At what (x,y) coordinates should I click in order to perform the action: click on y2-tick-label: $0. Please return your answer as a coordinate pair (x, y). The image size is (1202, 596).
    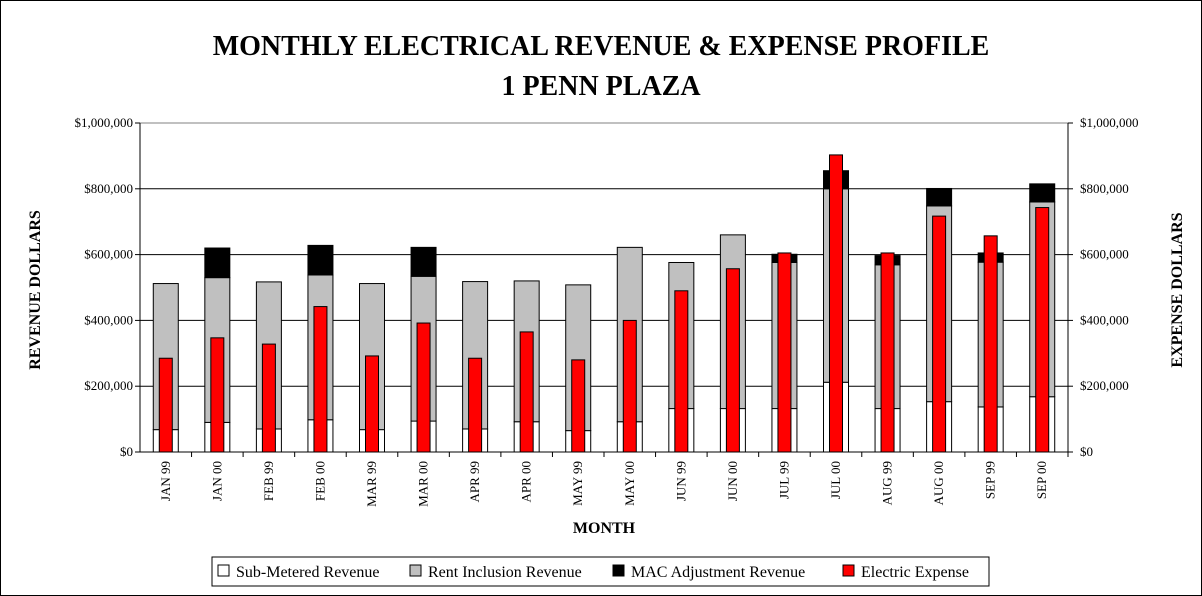
    Looking at the image, I should click on (1086, 451).